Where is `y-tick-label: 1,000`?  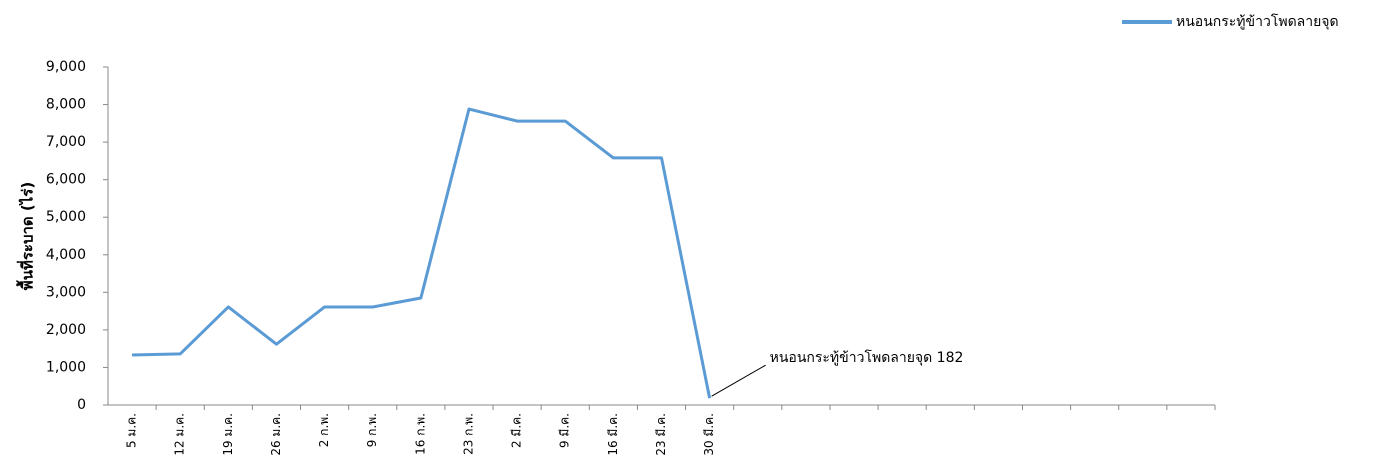
y-tick-label: 1,000 is located at coordinates (66, 367).